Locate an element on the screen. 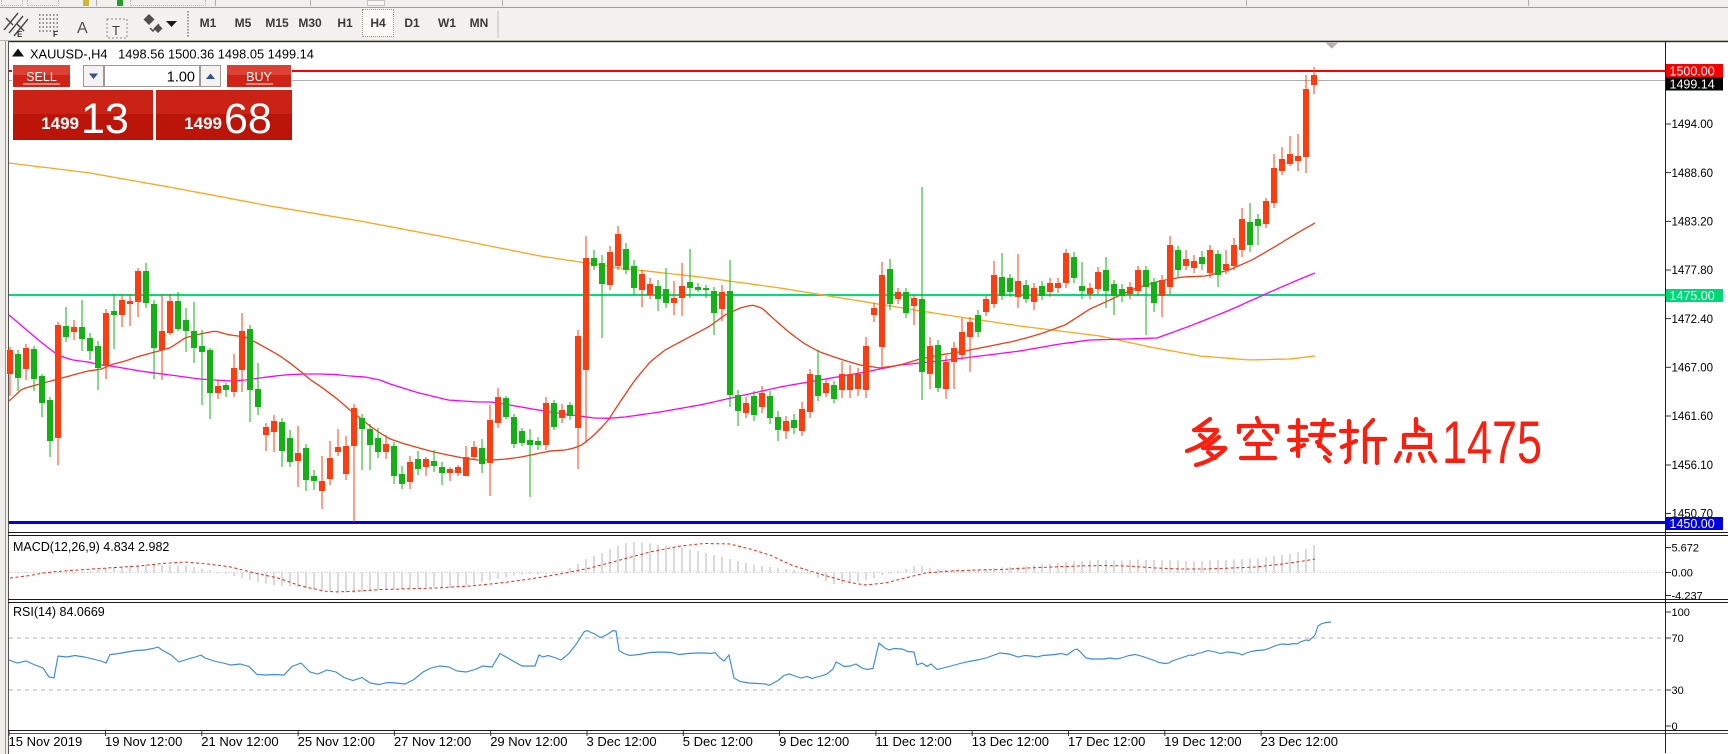  svg-text: 100 is located at coordinates (1681, 613).